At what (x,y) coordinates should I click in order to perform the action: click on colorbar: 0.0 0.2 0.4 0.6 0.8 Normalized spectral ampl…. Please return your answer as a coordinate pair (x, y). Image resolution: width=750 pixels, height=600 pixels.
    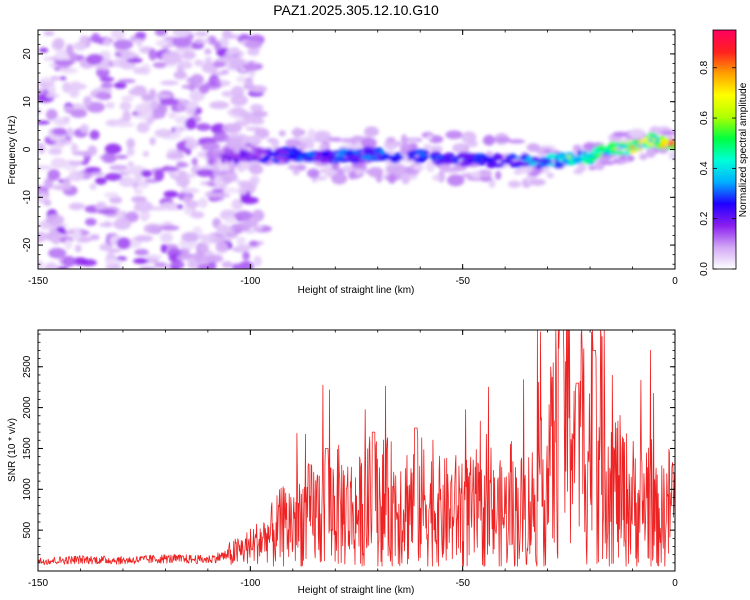
    Looking at the image, I should click on (724, 152).